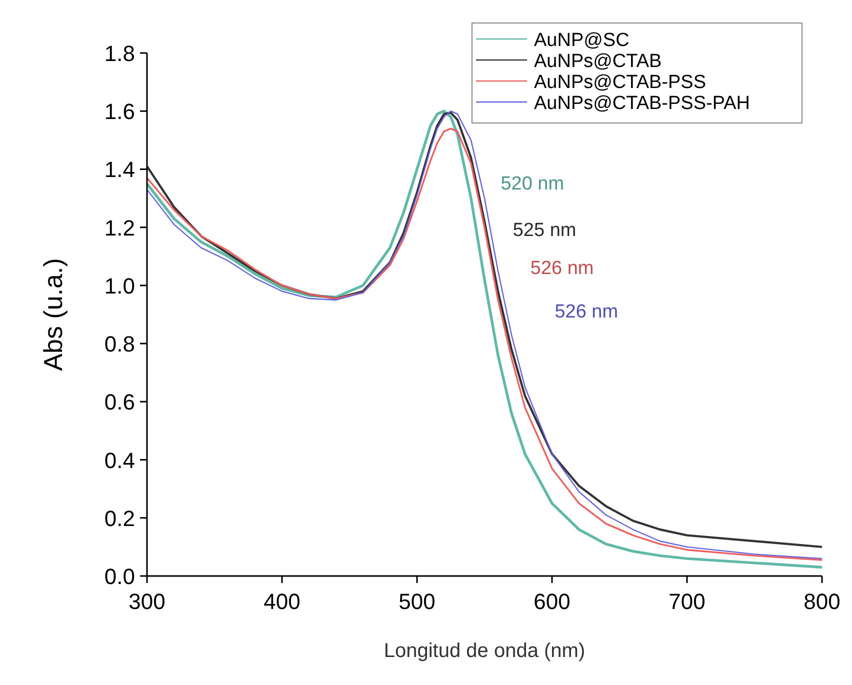 The height and width of the screenshot is (685, 852). Describe the element at coordinates (119, 402) in the screenshot. I see `y-tick-label: 0.6` at that location.